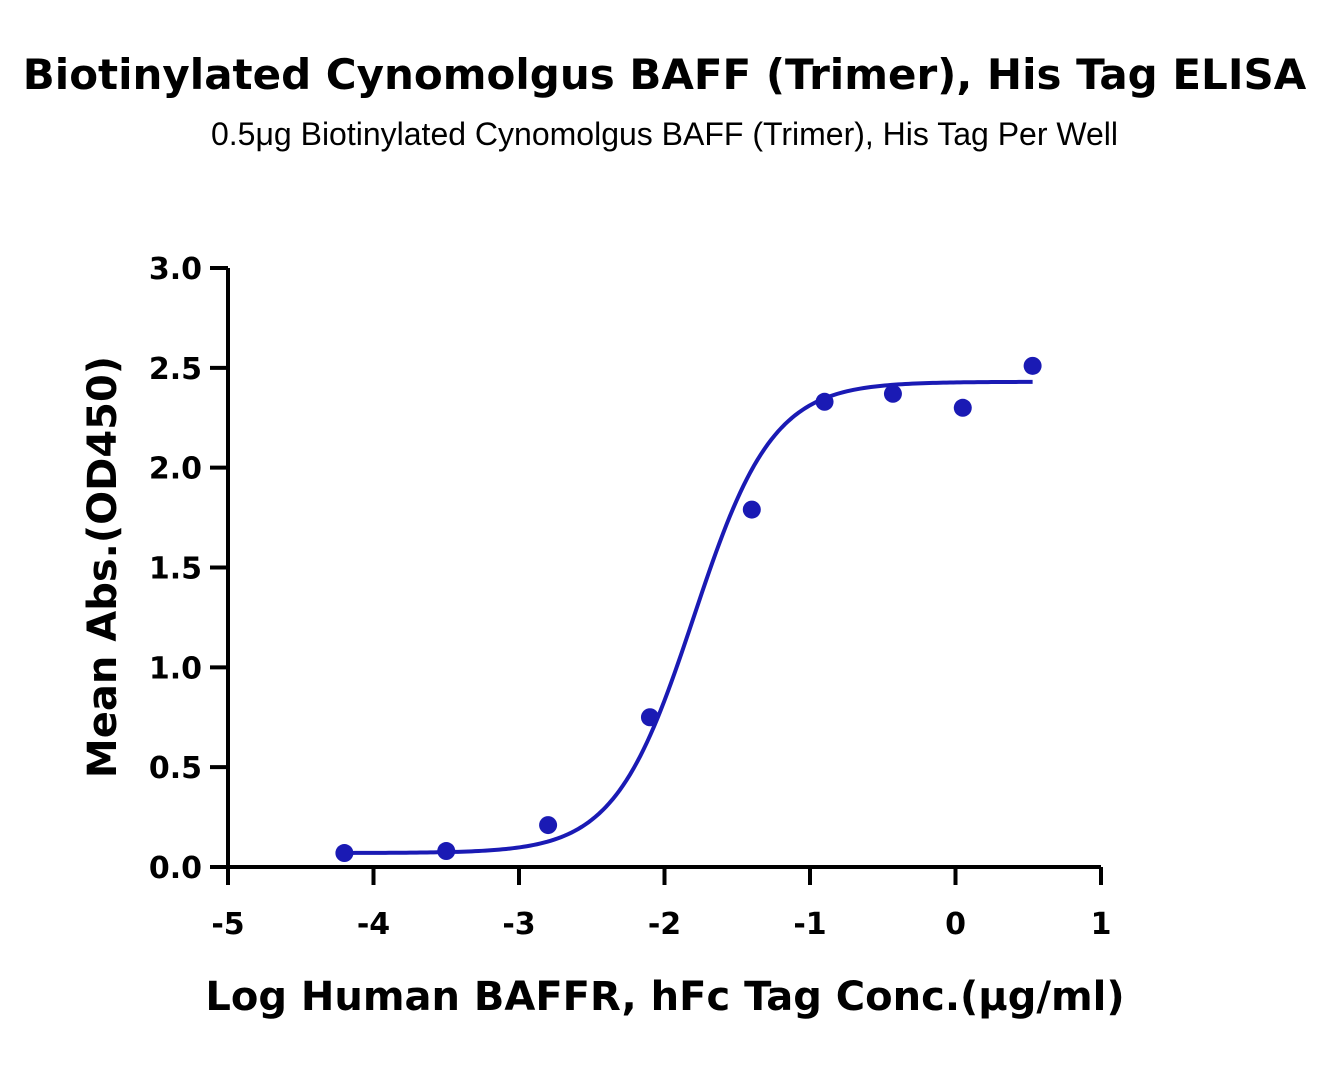  Describe the element at coordinates (175, 668) in the screenshot. I see `y-tick-label: 1.0` at that location.